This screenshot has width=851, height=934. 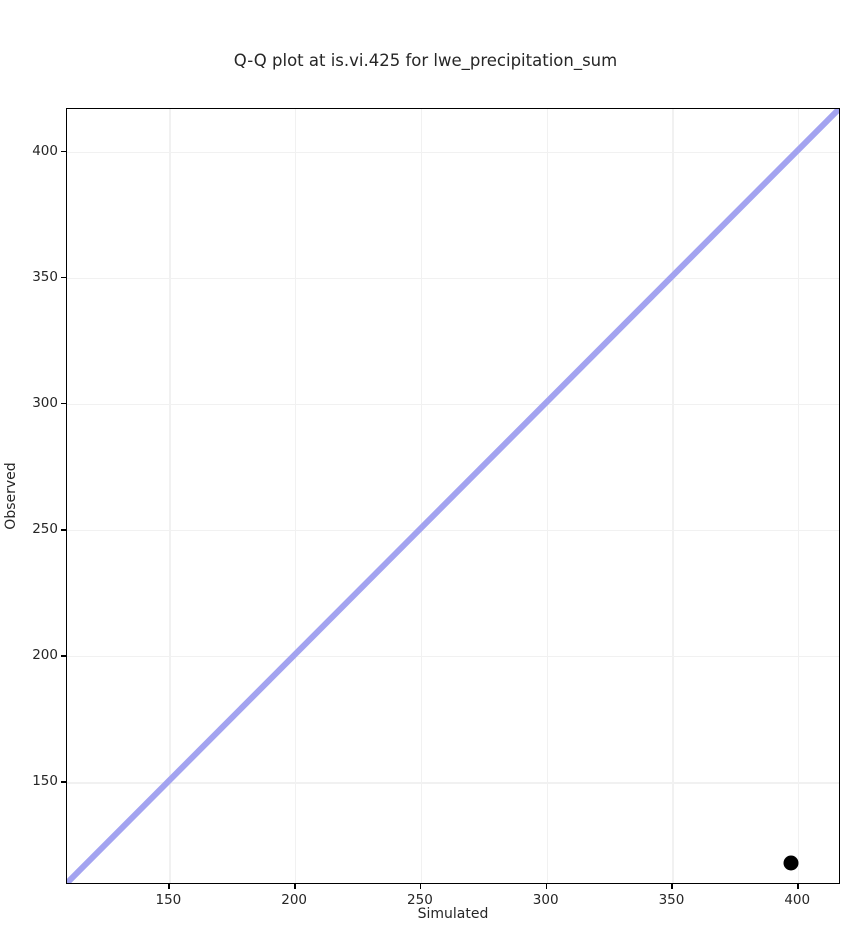 What do you see at coordinates (545, 900) in the screenshot?
I see `x-tick-label: 300` at bounding box center [545, 900].